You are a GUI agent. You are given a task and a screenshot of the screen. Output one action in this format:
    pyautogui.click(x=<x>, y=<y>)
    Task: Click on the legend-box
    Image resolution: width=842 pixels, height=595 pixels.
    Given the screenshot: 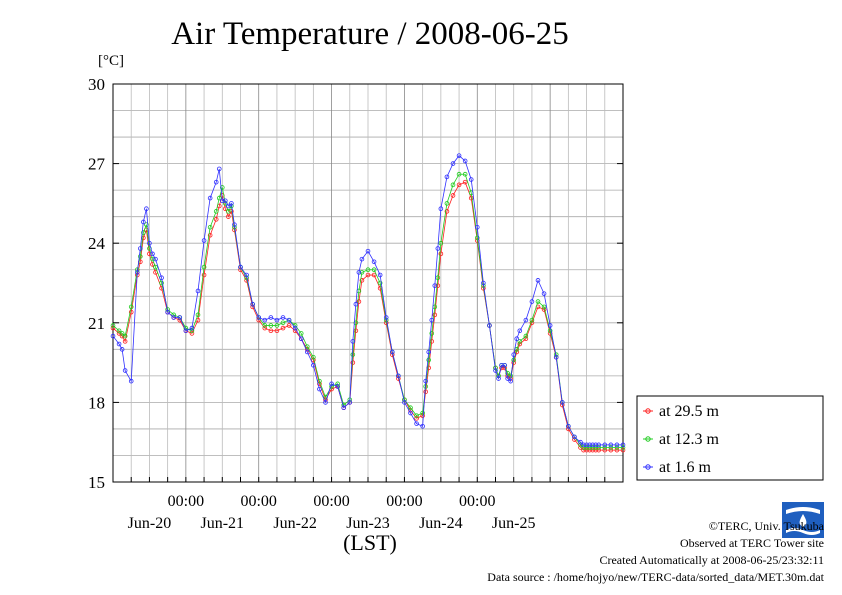 What is the action you would take?
    pyautogui.click(x=730, y=438)
    